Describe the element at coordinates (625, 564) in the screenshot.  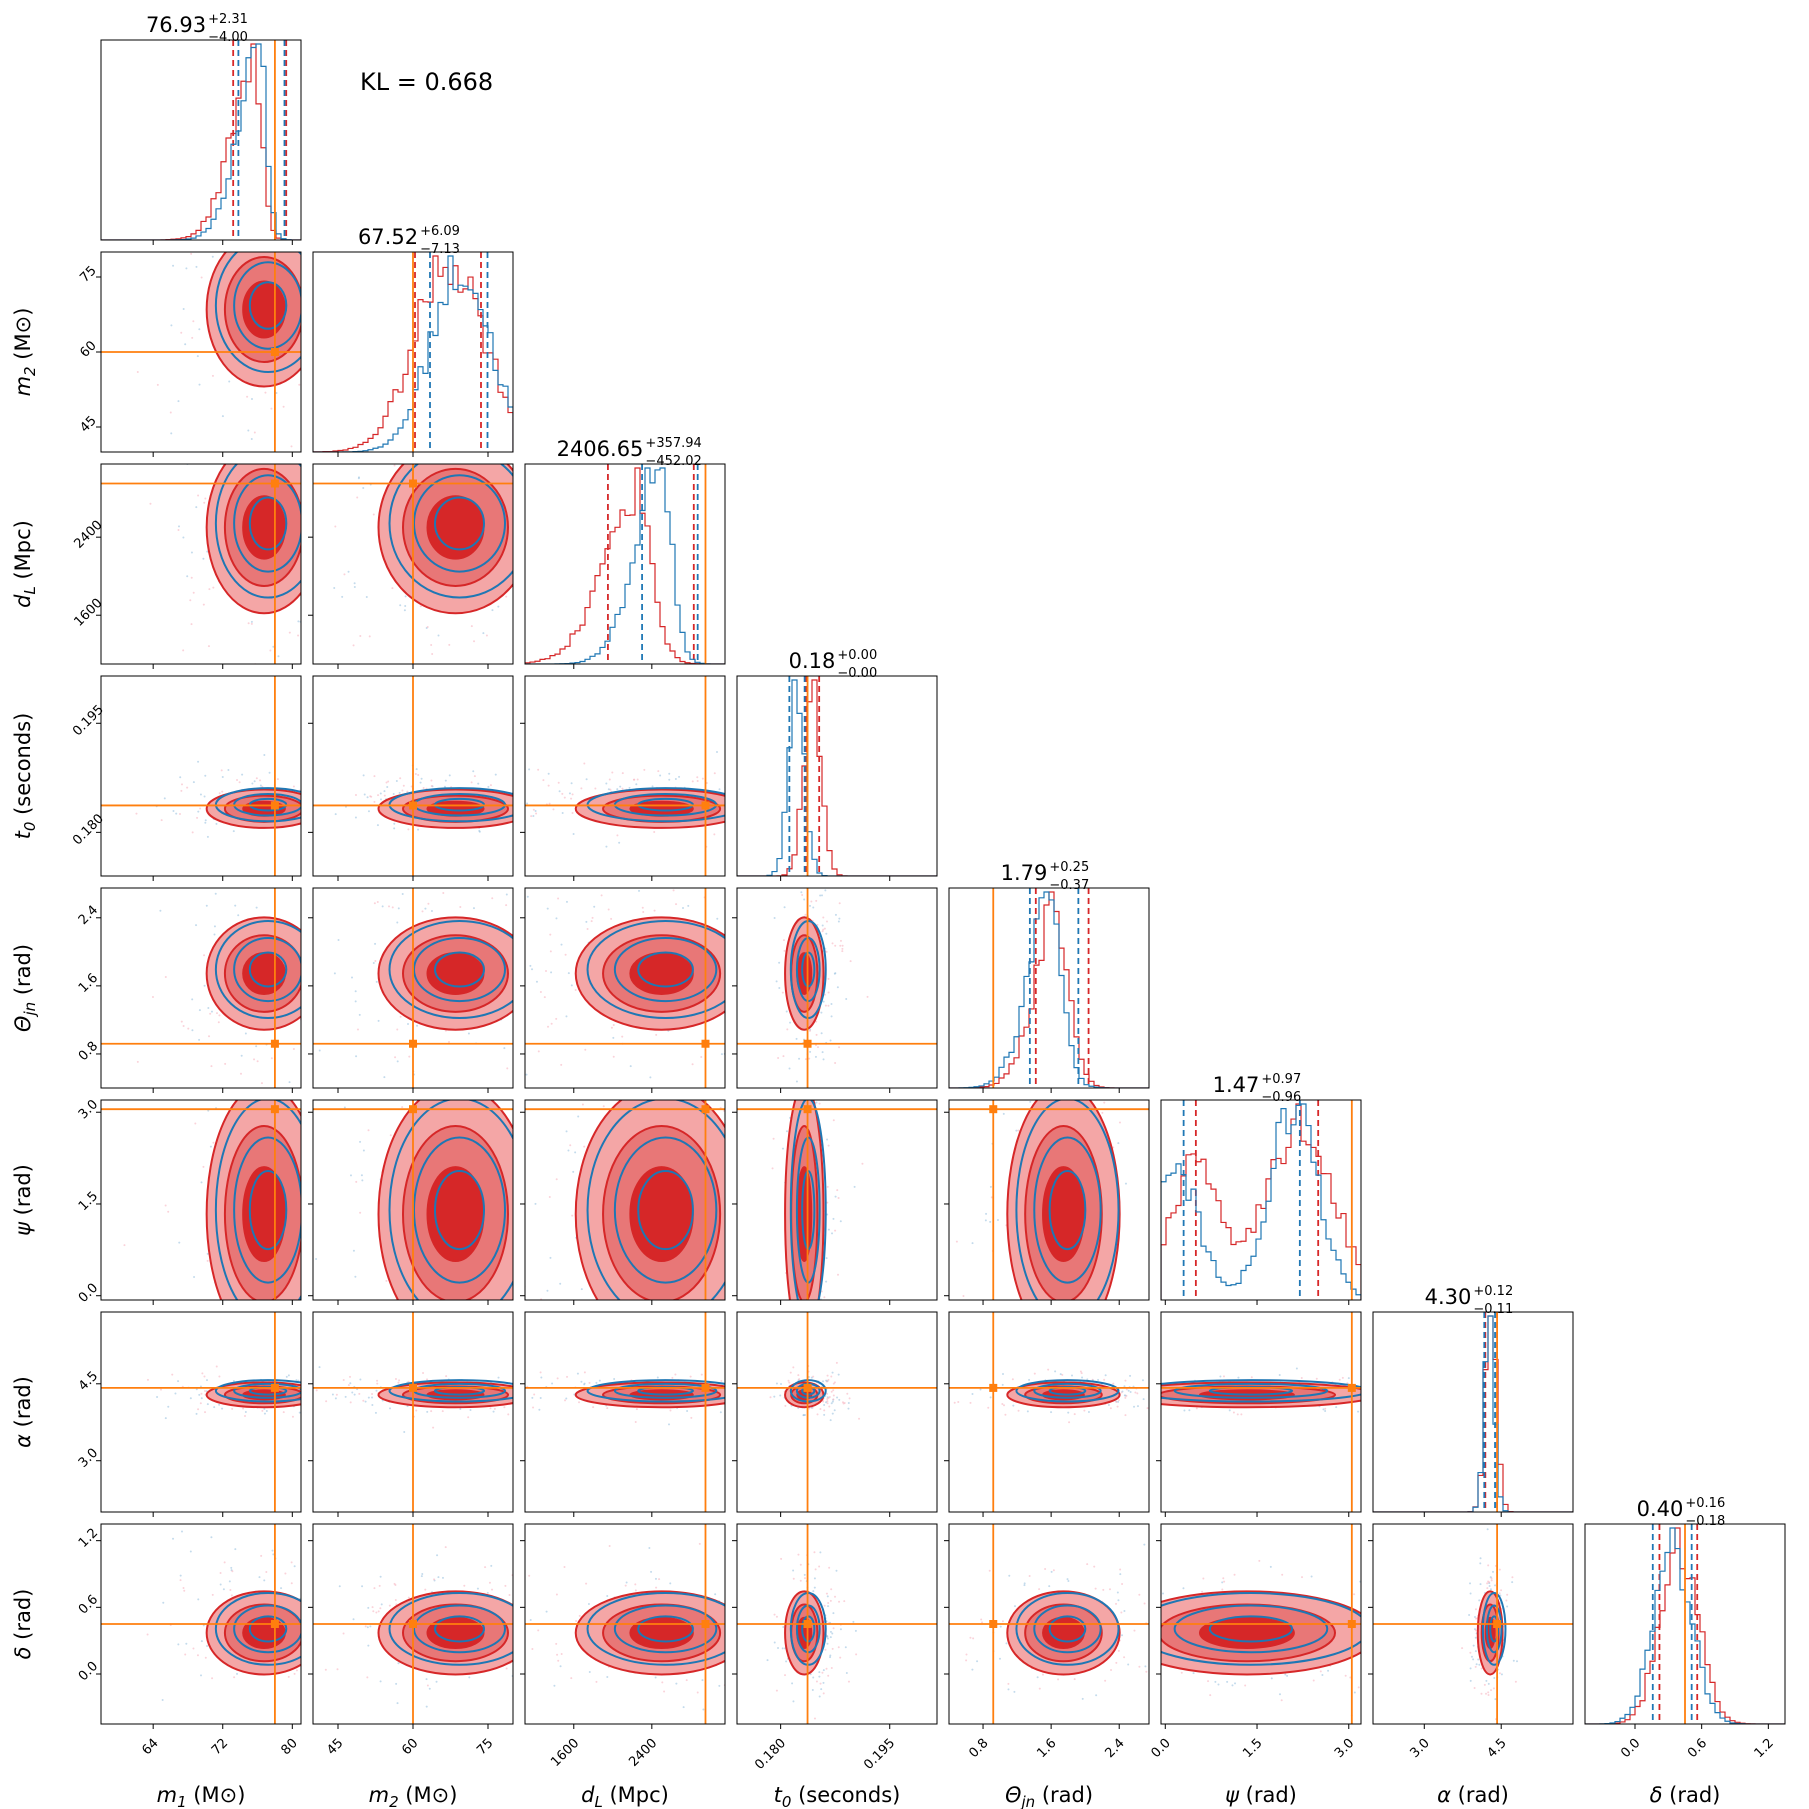
I see `panel-frame` at that location.